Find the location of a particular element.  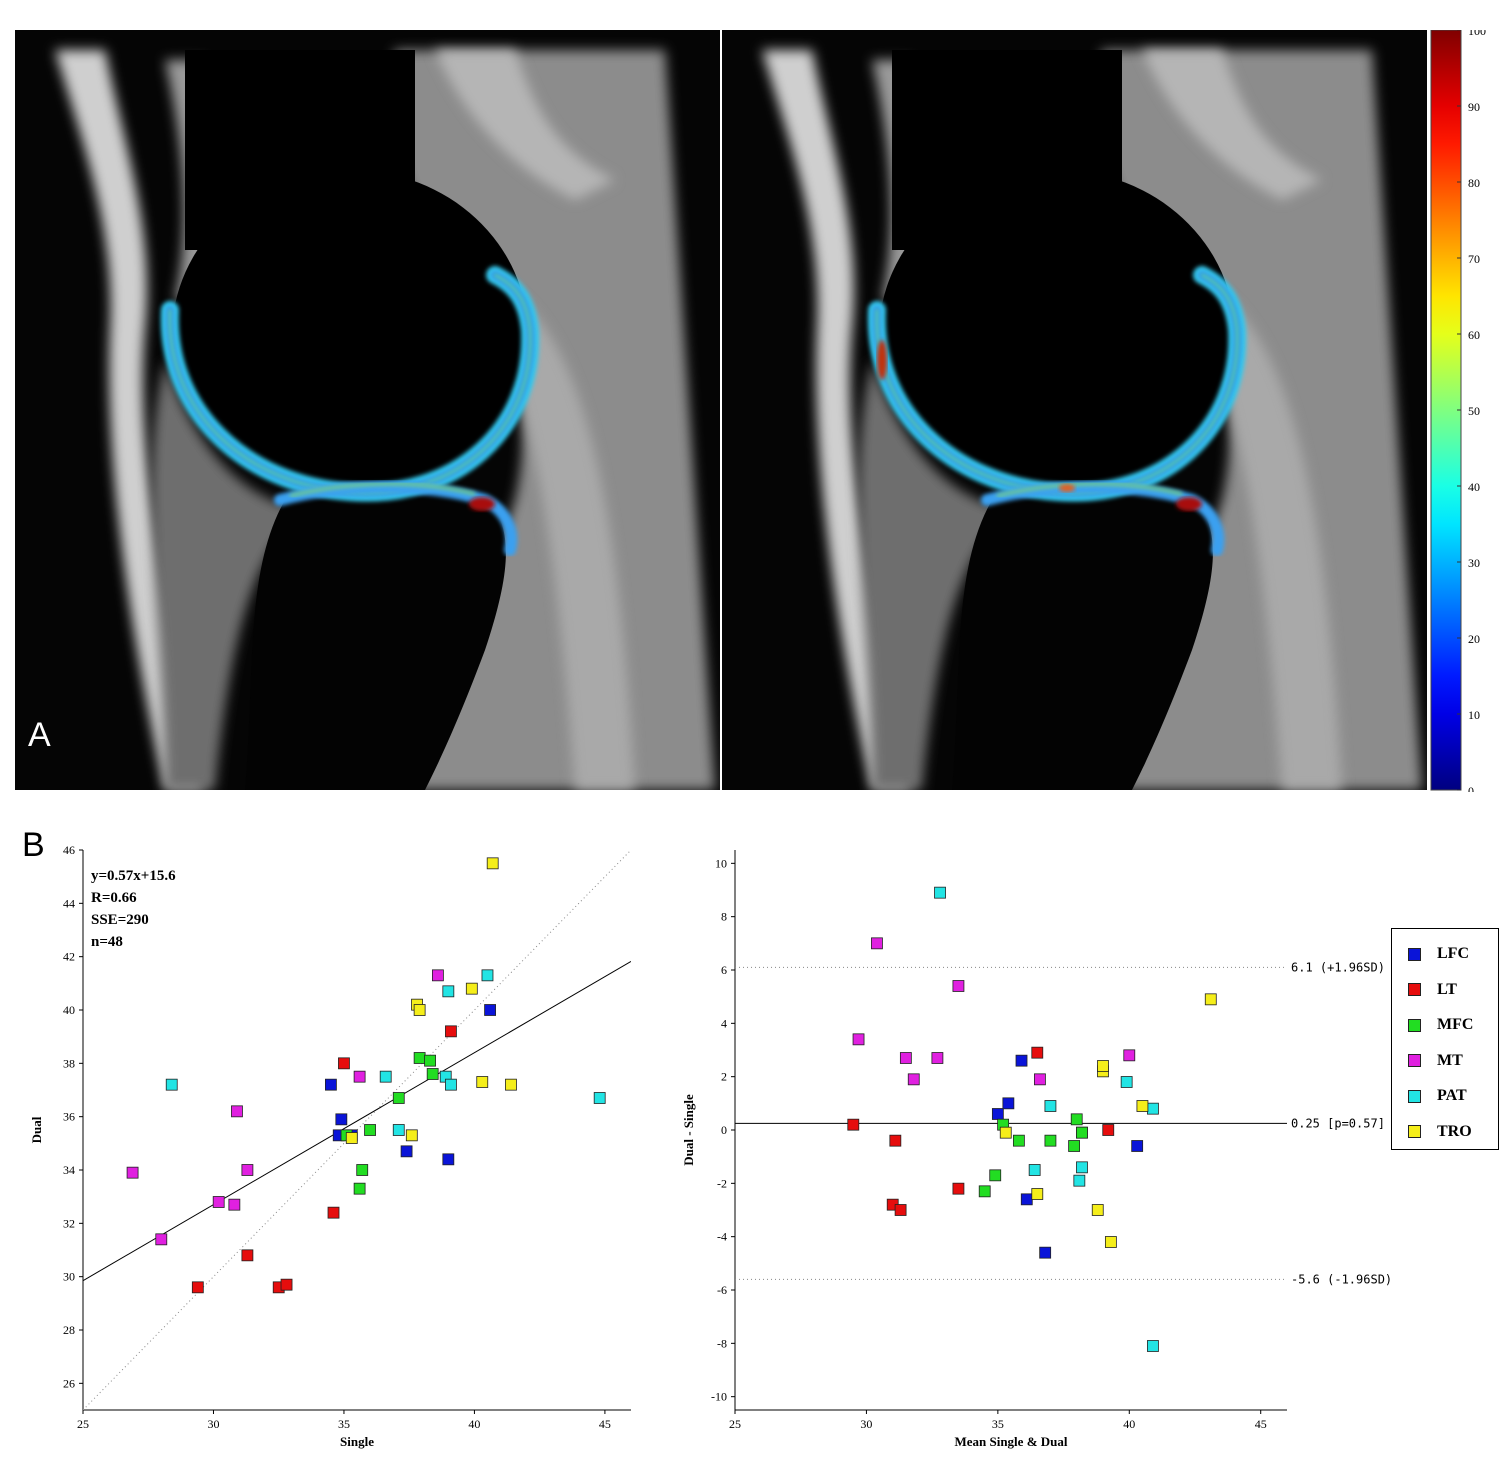

regression-stat: y=0.57x+15.6 is located at coordinates (133, 876).